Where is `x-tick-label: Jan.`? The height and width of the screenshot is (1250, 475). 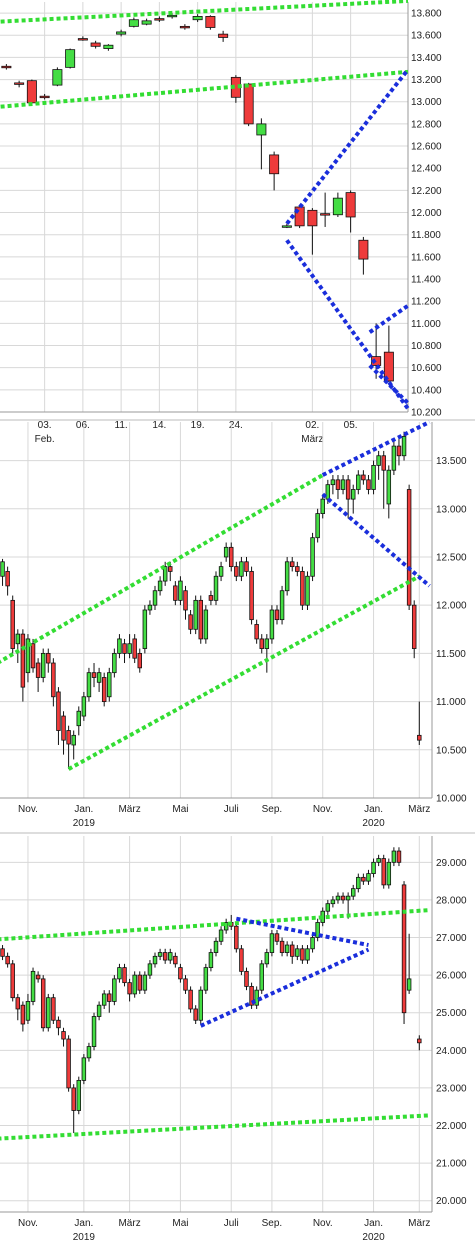 x-tick-label: Jan. is located at coordinates (373, 809).